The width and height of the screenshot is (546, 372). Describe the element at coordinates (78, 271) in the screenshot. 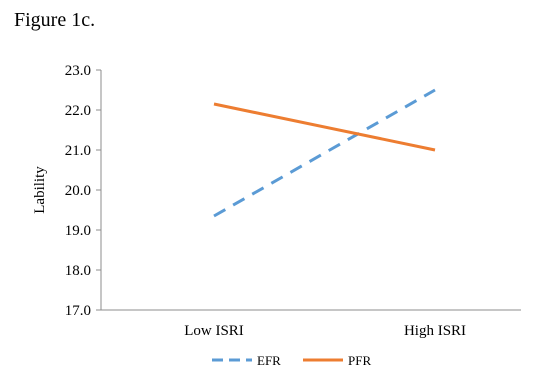

I see `y-tick-label: 18.0` at that location.